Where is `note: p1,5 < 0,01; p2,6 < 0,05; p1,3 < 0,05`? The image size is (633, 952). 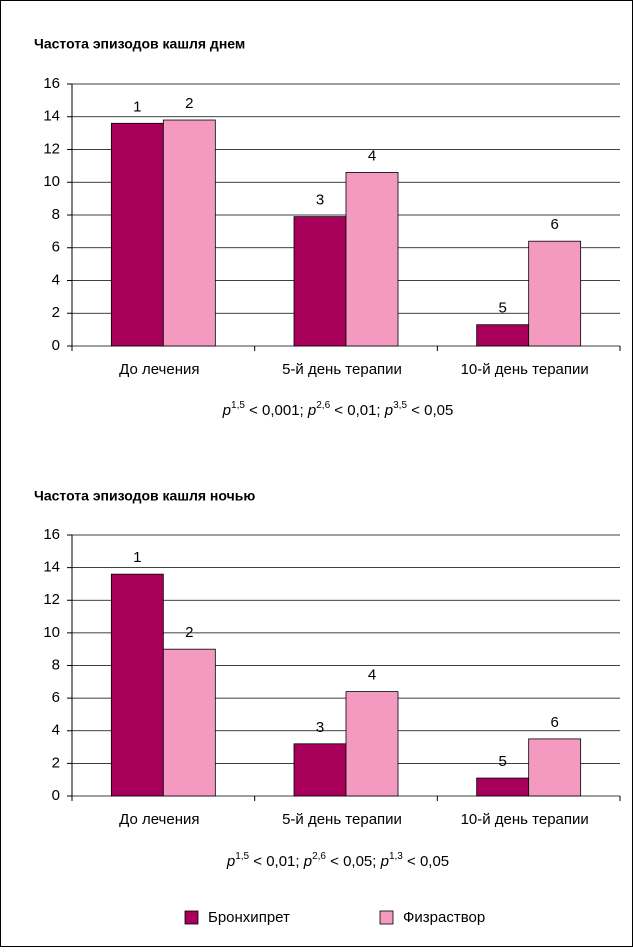
note: p1,5 < 0,01; p2,6 < 0,05; p1,3 < 0,05 is located at coordinates (337, 860).